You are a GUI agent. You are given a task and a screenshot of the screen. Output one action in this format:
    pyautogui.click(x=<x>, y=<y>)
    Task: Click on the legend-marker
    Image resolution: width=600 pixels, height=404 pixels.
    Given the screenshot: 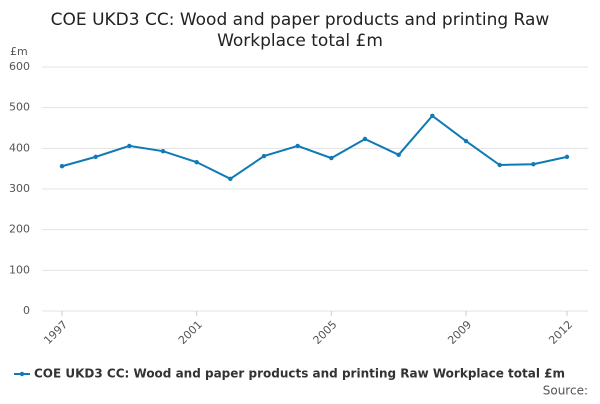 What is the action you would take?
    pyautogui.click(x=22, y=374)
    